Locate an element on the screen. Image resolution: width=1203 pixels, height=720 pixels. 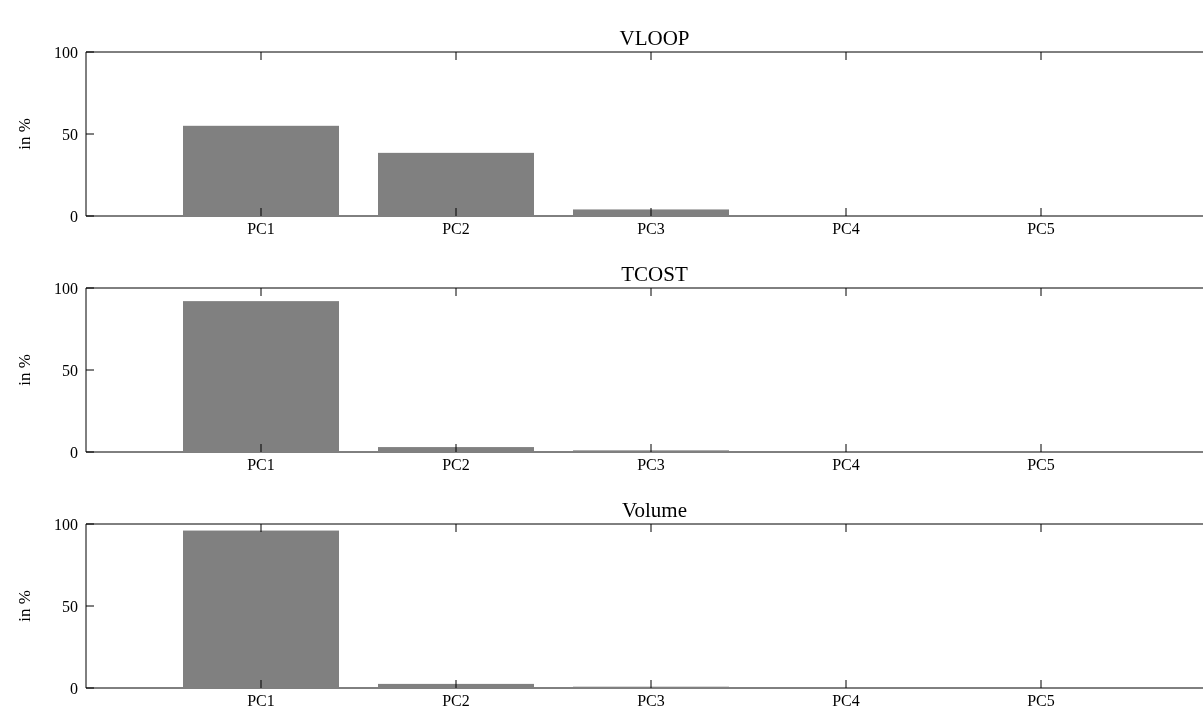
chart-title: Volume is located at coordinates (654, 510).